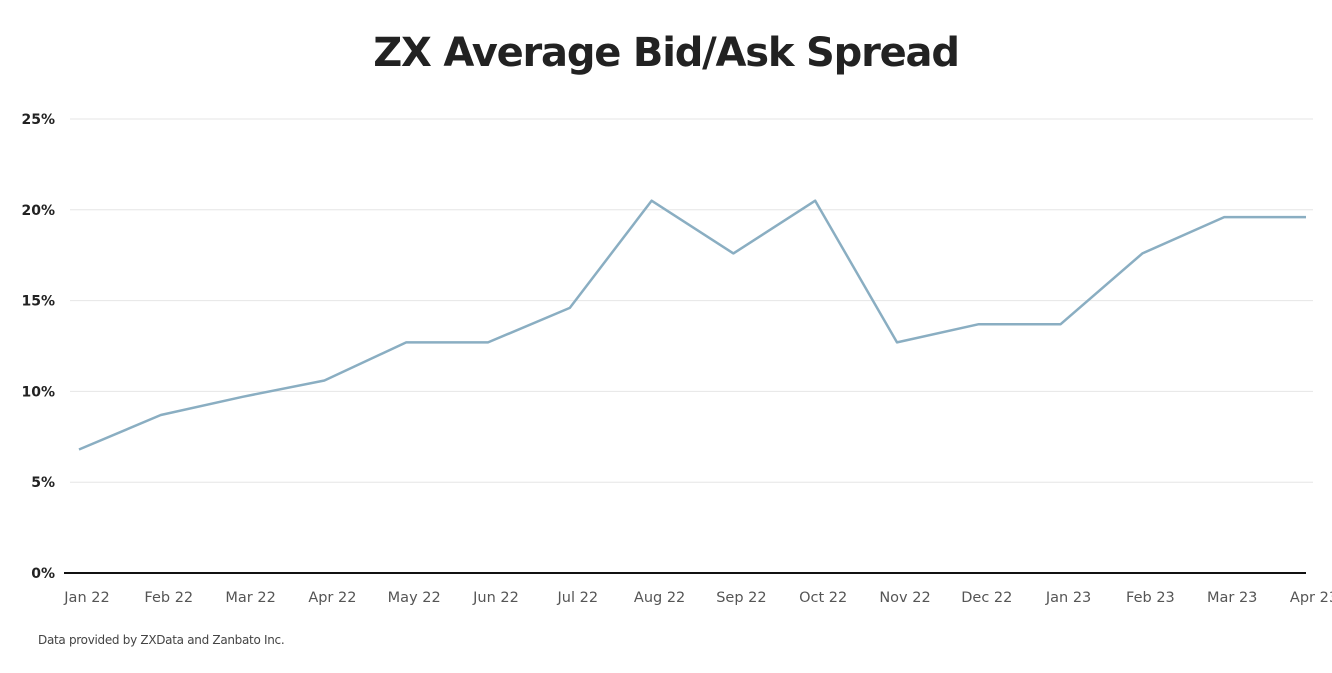 The width and height of the screenshot is (1332, 673). I want to click on x-tick-label: Feb 22, so click(168, 598).